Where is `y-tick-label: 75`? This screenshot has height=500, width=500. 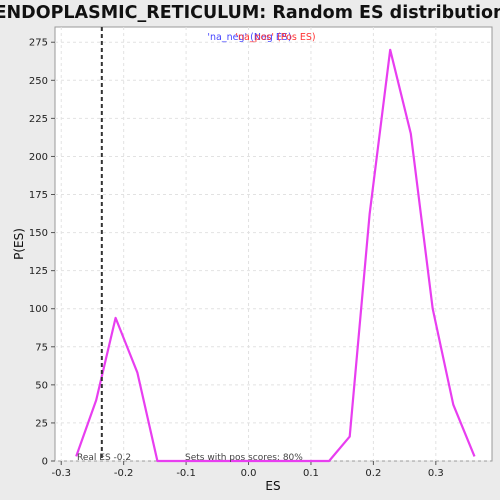
y-tick-label: 75 is located at coordinates (41, 347).